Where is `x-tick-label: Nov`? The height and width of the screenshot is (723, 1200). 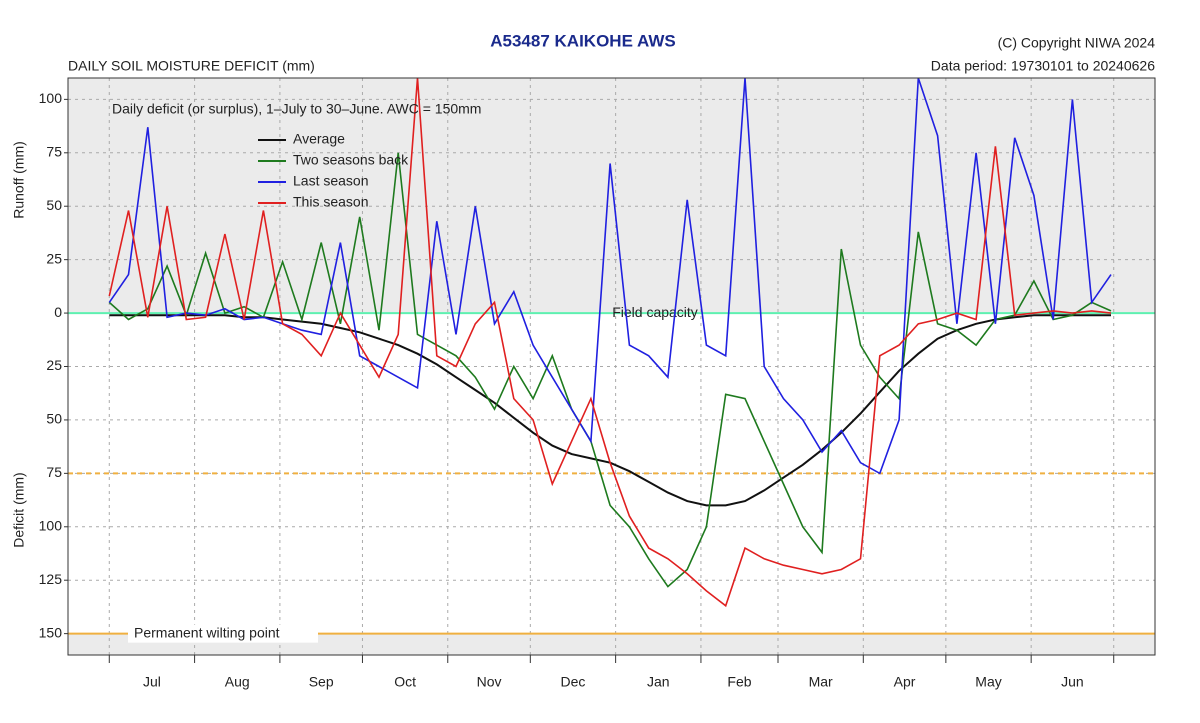
x-tick-label: Nov is located at coordinates (489, 682).